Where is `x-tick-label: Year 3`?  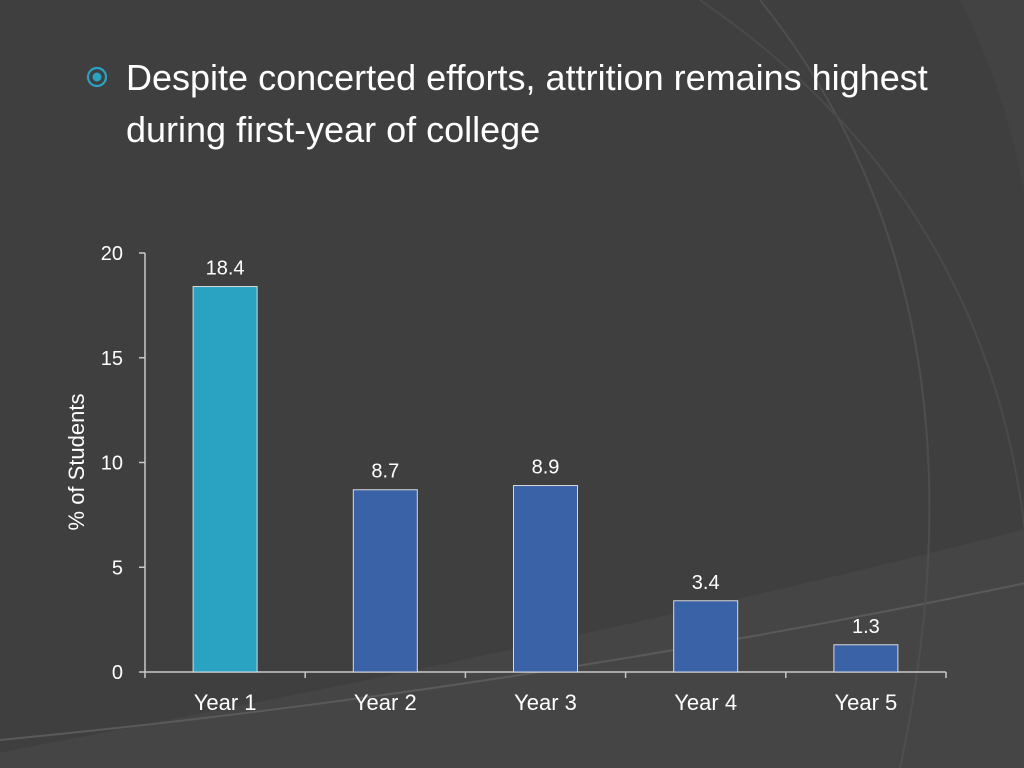 x-tick-label: Year 3 is located at coordinates (545, 702).